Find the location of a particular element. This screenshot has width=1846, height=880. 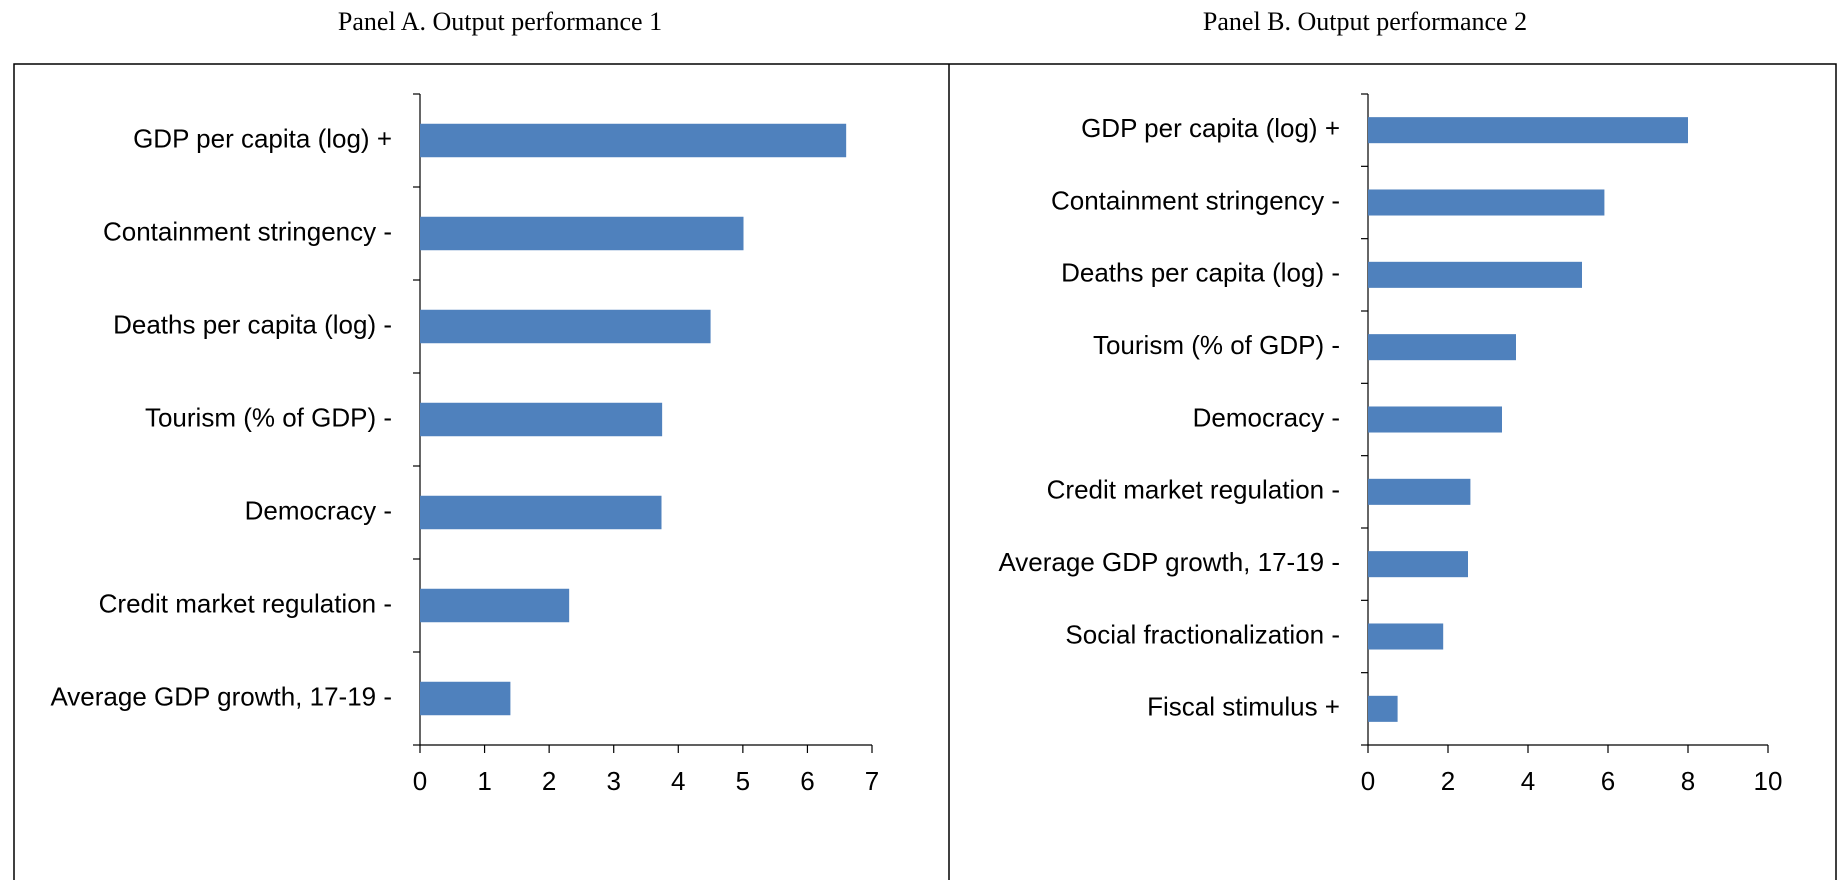

x-tick-label: 10 is located at coordinates (1768, 781).